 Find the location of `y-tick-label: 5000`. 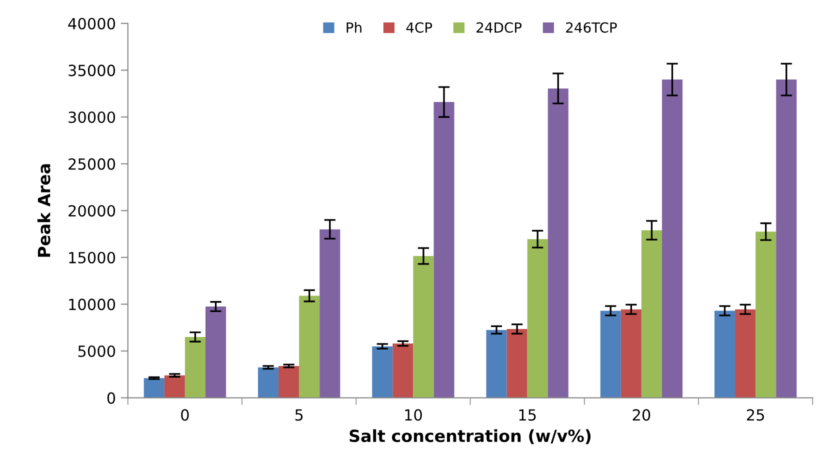

y-tick-label: 5000 is located at coordinates (97, 351).